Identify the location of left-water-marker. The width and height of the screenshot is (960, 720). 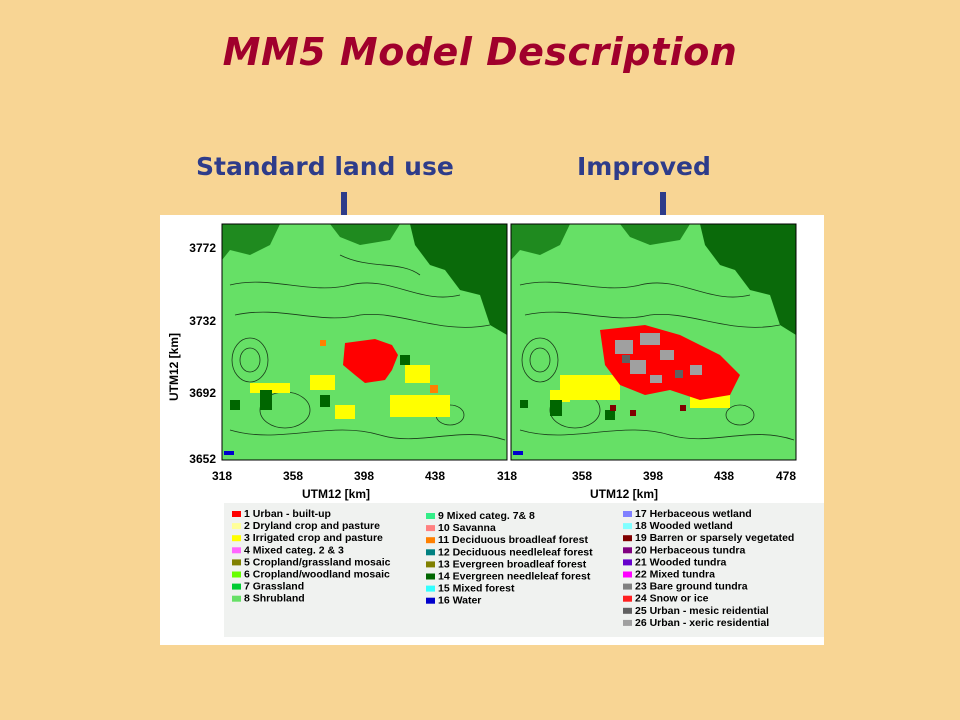
(229, 453).